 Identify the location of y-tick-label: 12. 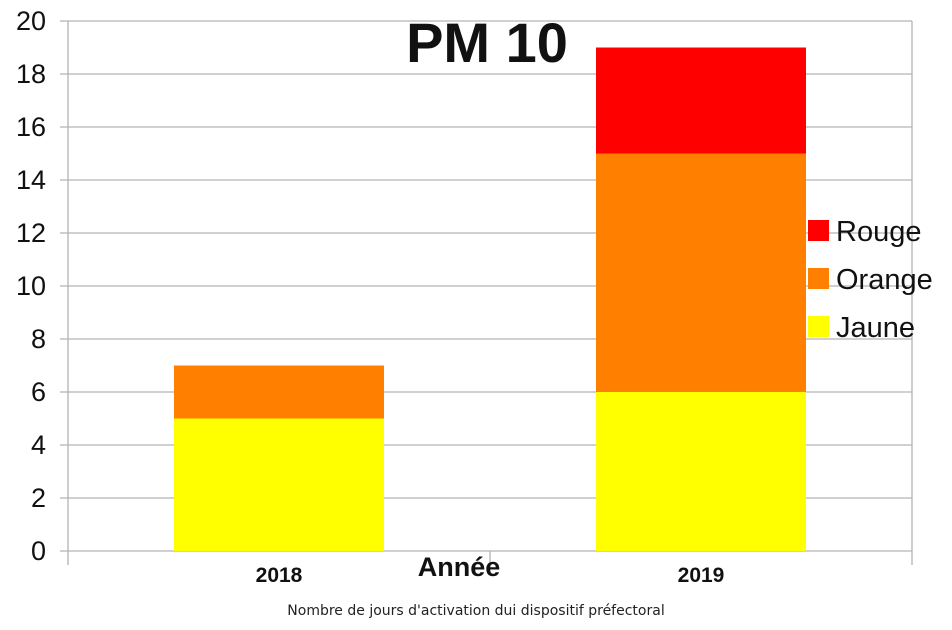
(31, 233).